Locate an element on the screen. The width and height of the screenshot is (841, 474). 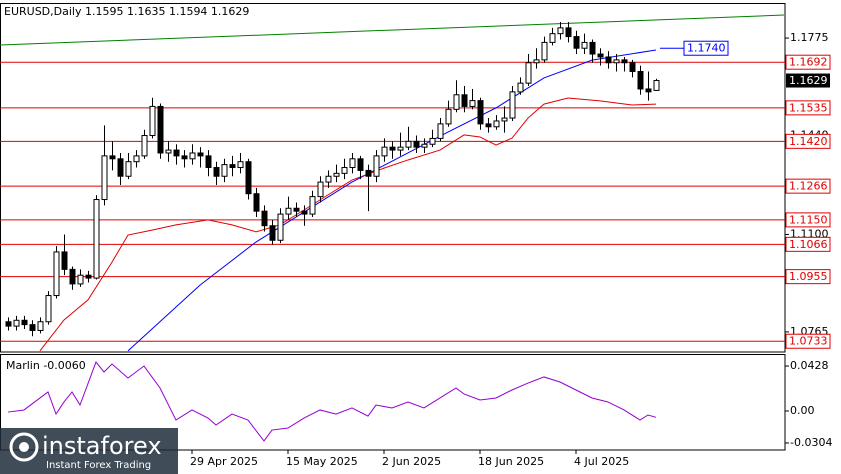
level-label: 1.1420 is located at coordinates (808, 141).